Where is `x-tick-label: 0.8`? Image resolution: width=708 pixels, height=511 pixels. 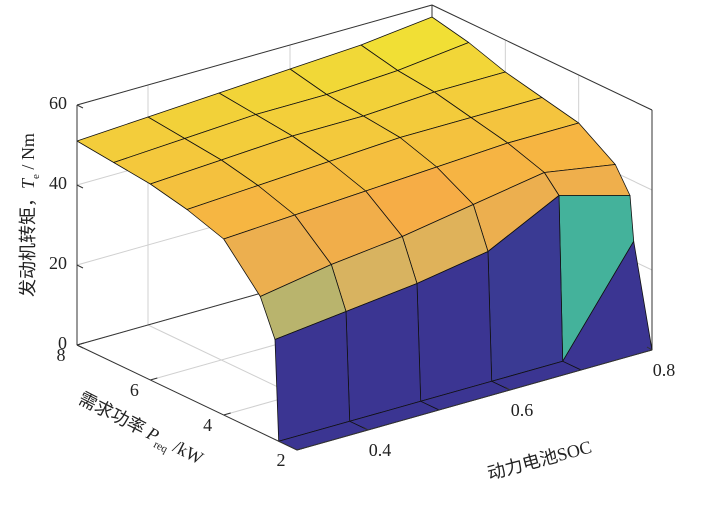
x-tick-label: 0.8 is located at coordinates (664, 370).